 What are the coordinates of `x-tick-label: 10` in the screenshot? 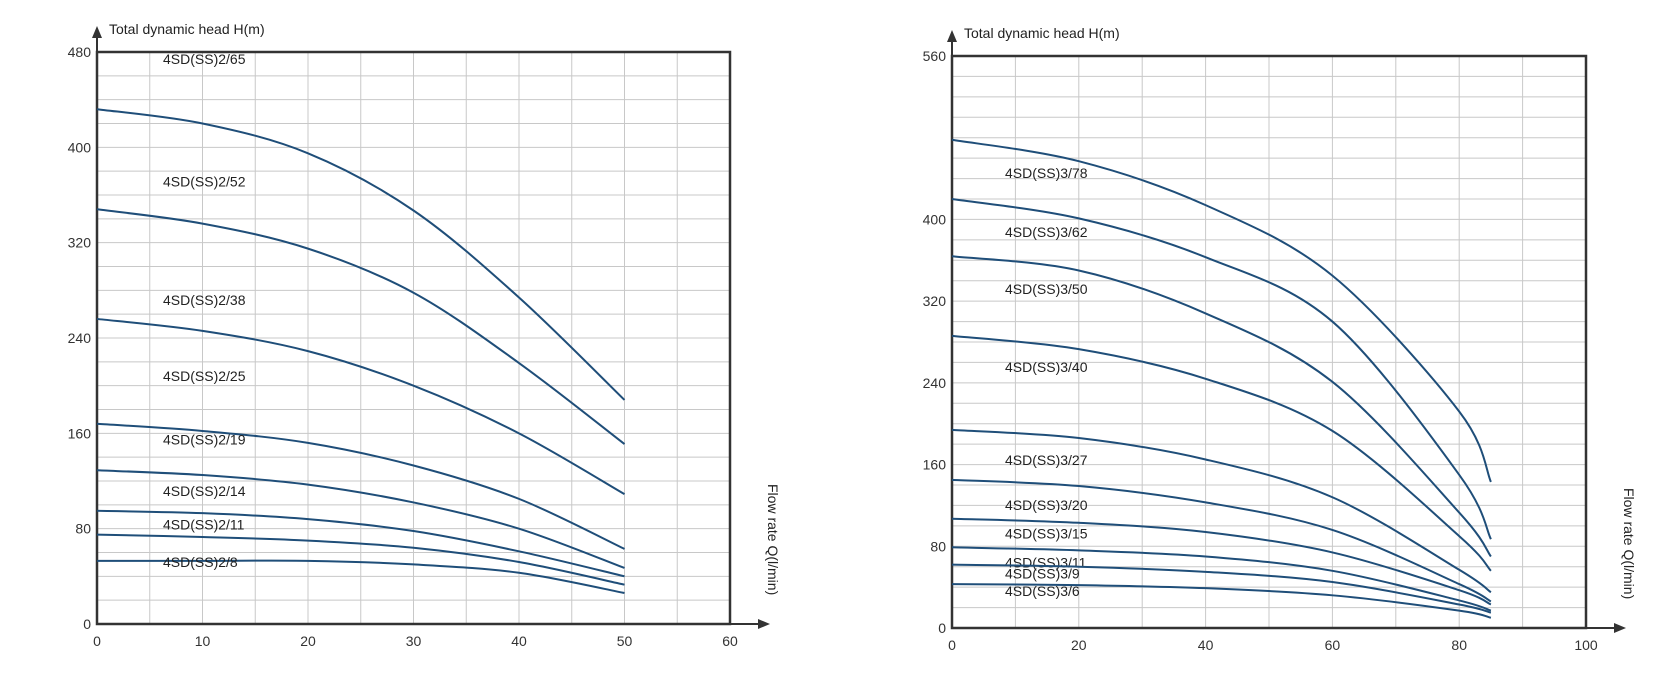 It's located at (203, 641).